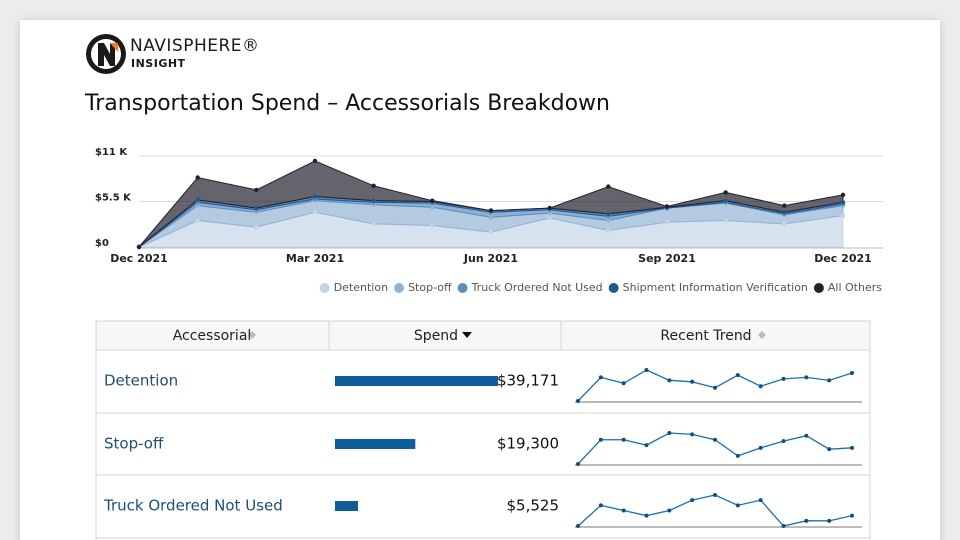 The width and height of the screenshot is (960, 540). Describe the element at coordinates (106, 54) in the screenshot. I see `logo` at that location.